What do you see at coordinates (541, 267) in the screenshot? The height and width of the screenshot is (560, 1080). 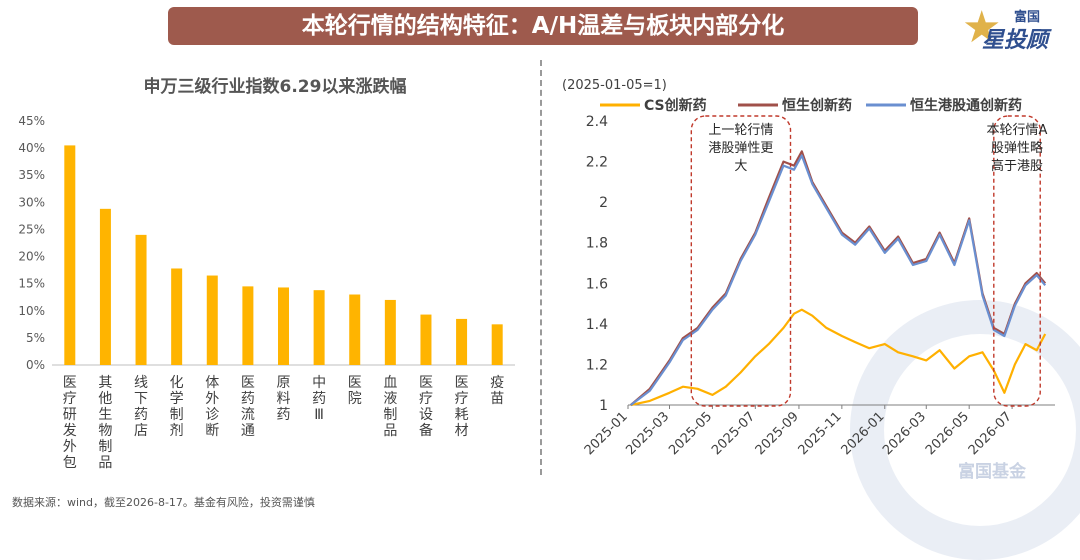 I see `panel-divider` at bounding box center [541, 267].